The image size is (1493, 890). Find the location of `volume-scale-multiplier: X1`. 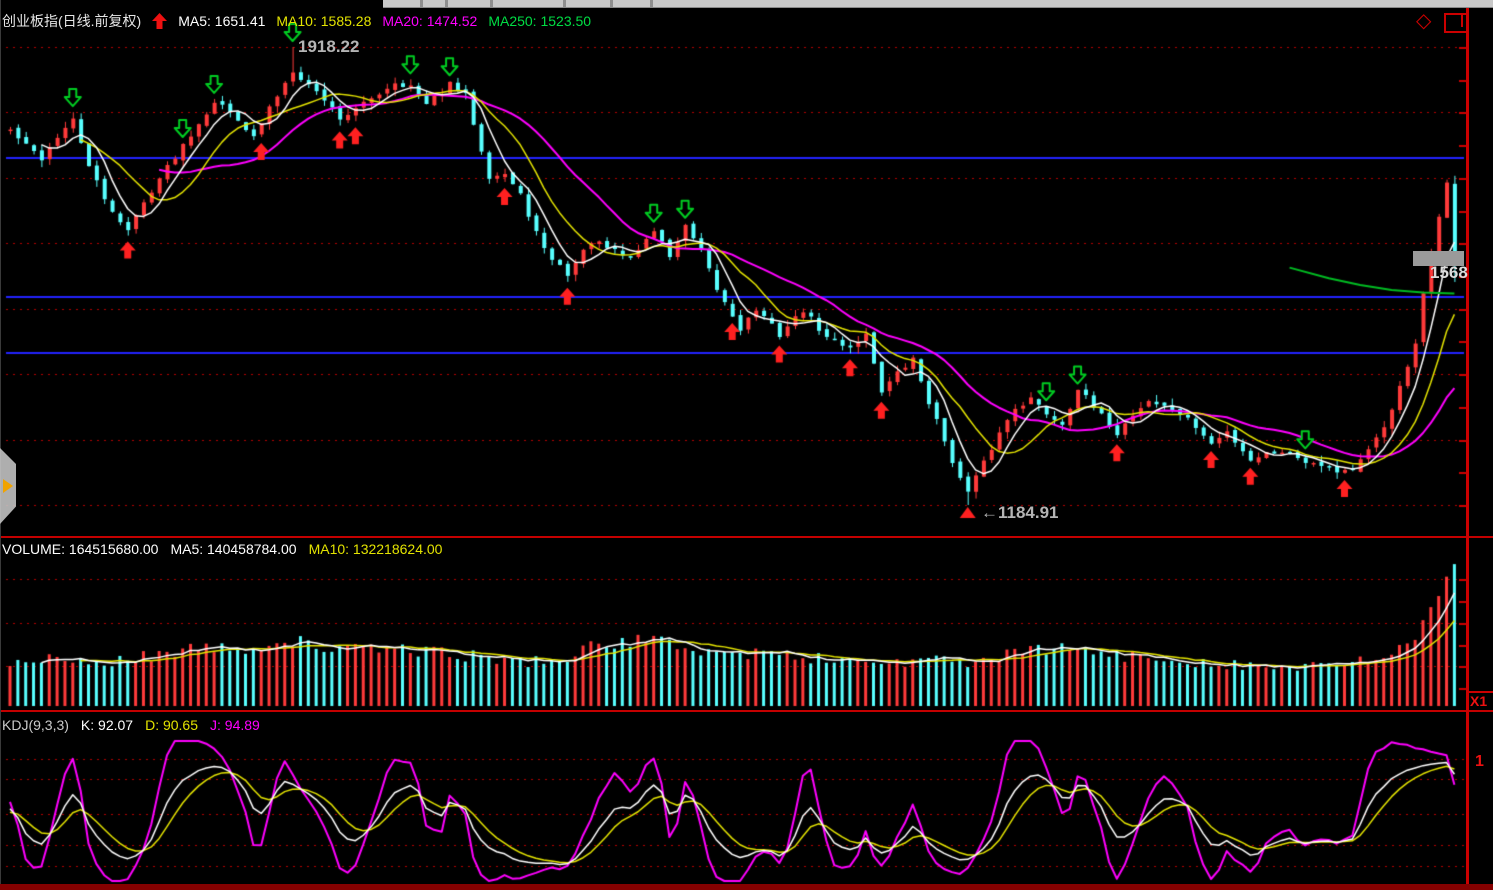

volume-scale-multiplier: X1 is located at coordinates (1480, 701).